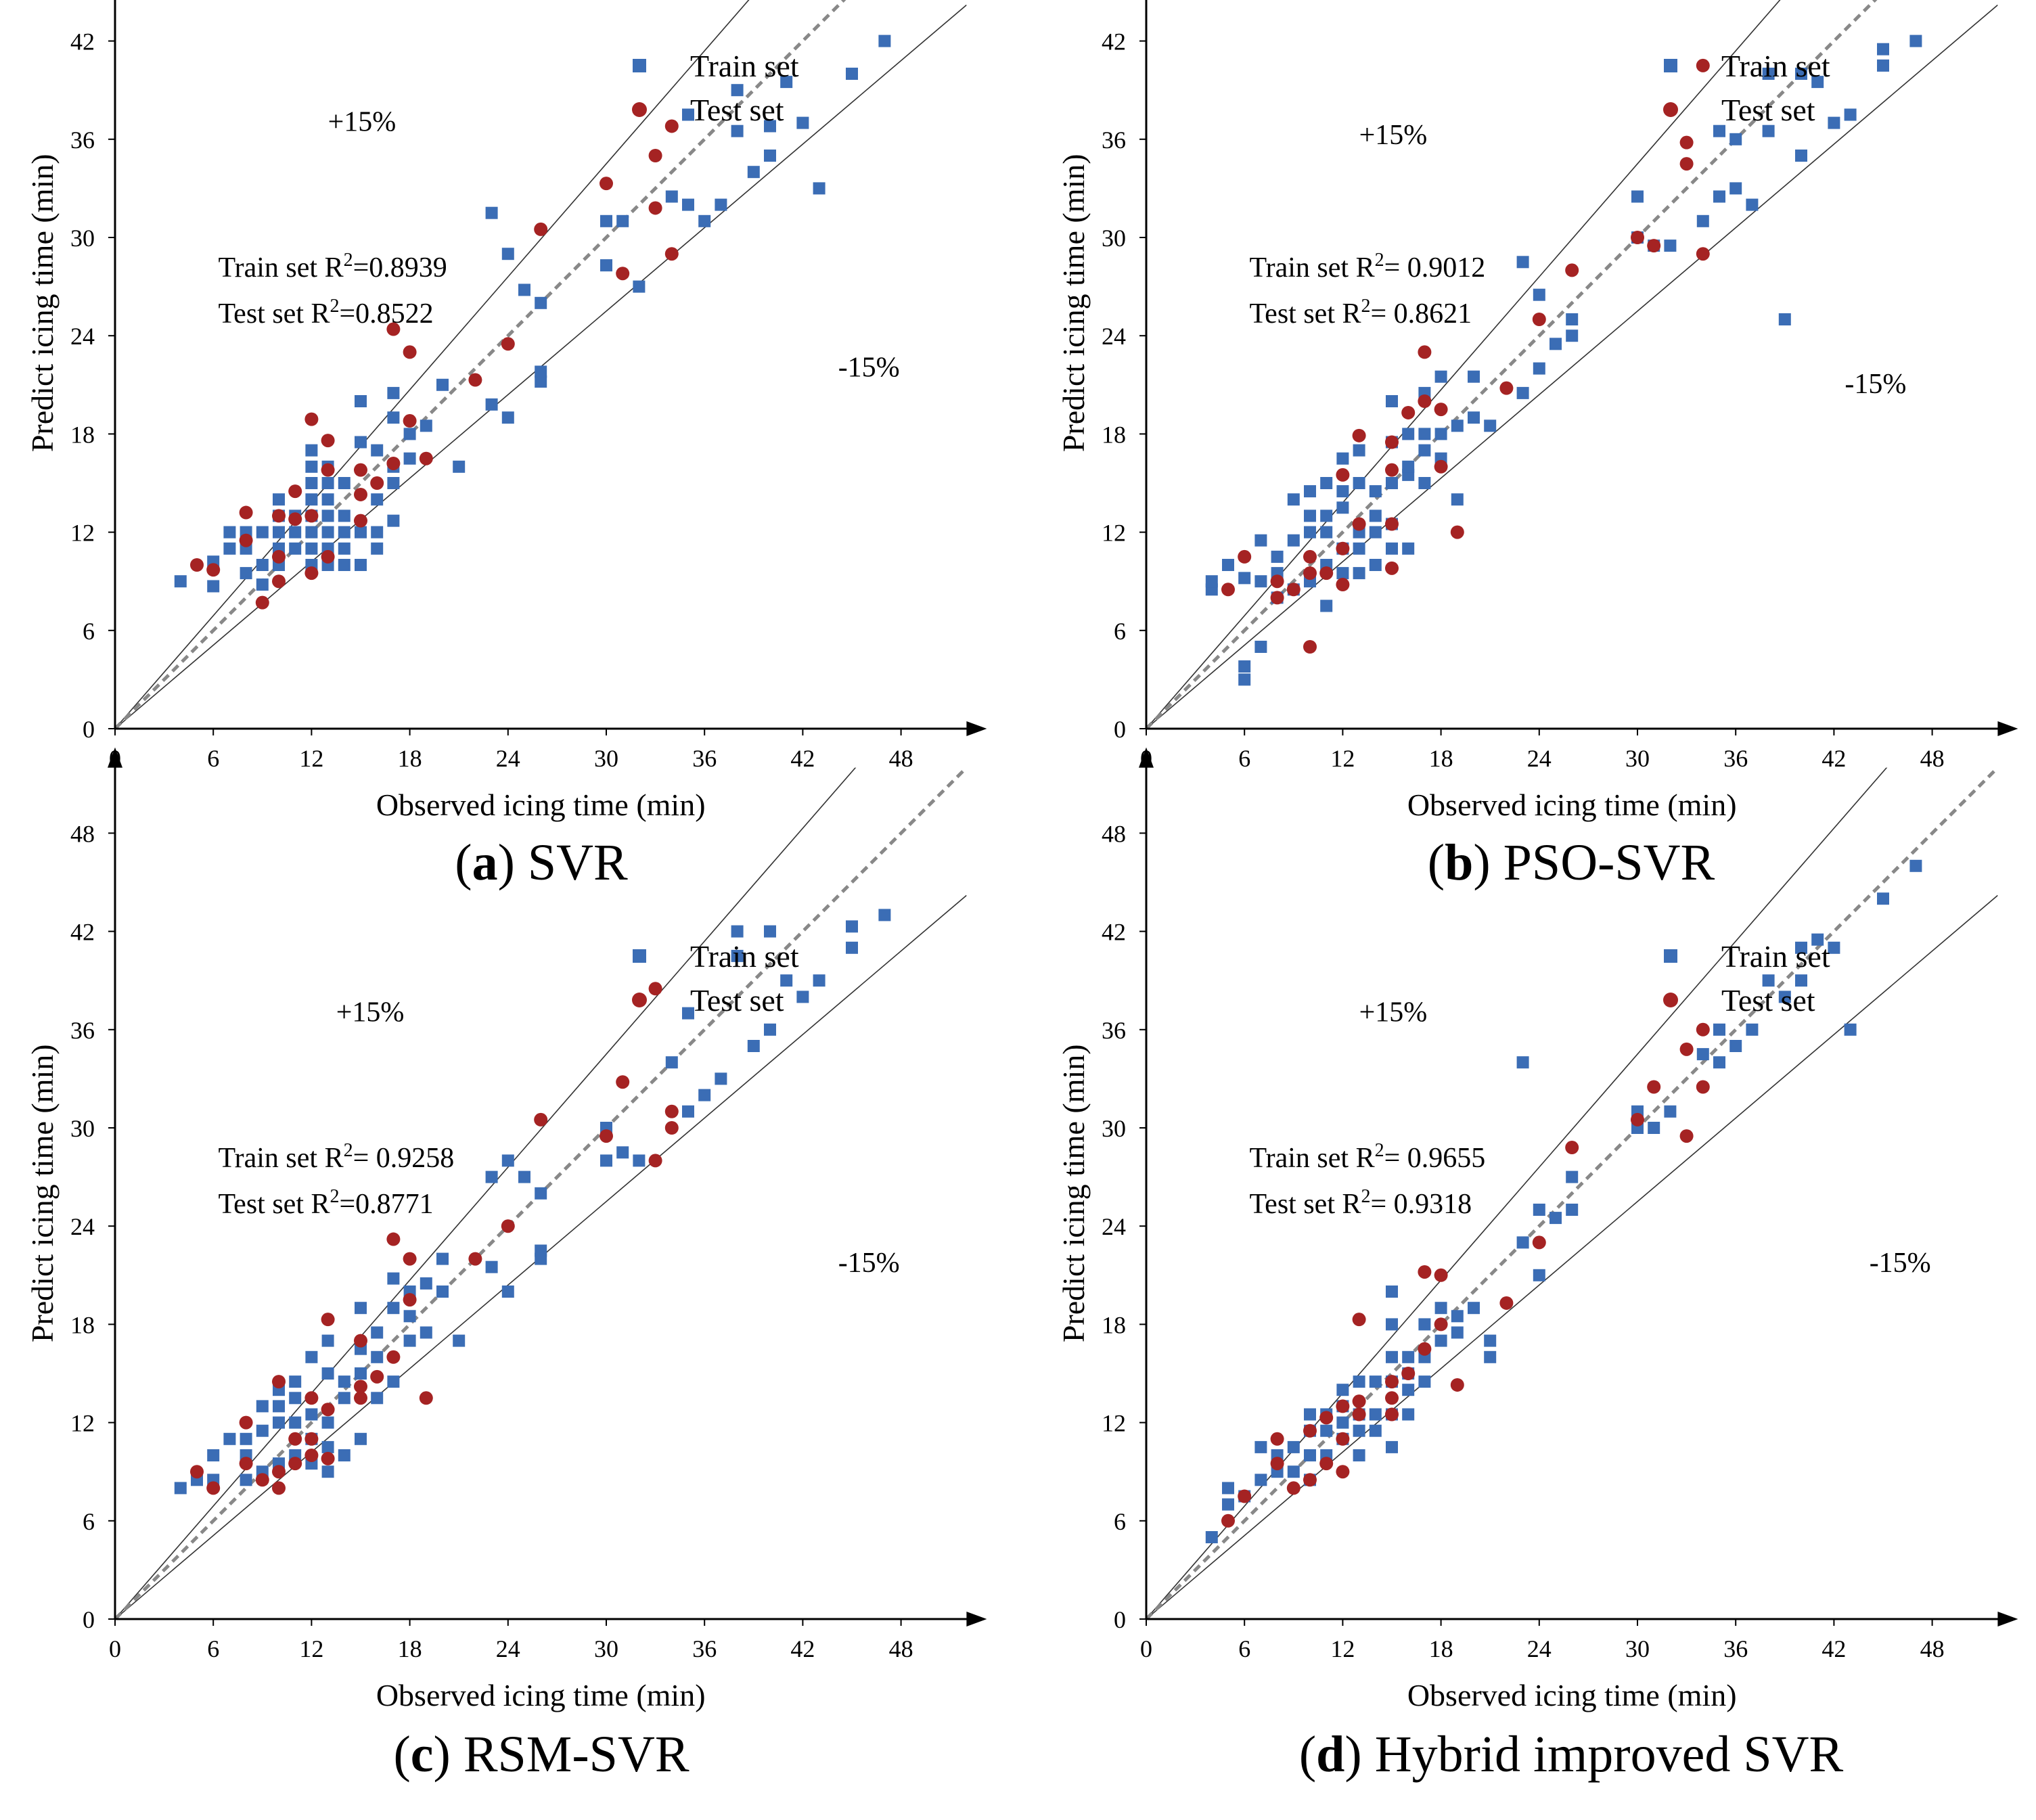 This screenshot has height=1820, width=2036. What do you see at coordinates (1393, 135) in the screenshot?
I see `plus-15-label: +15%` at bounding box center [1393, 135].